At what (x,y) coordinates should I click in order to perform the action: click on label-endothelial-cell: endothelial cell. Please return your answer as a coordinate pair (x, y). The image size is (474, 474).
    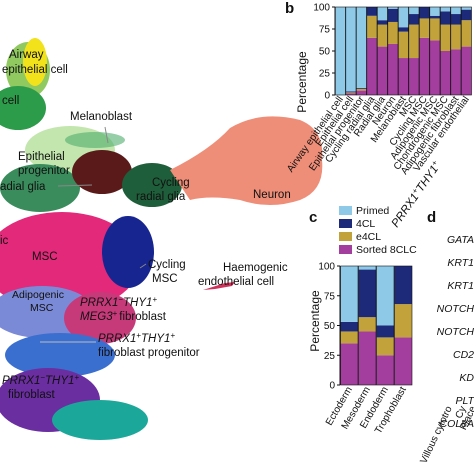
    Looking at the image, I should click on (236, 282).